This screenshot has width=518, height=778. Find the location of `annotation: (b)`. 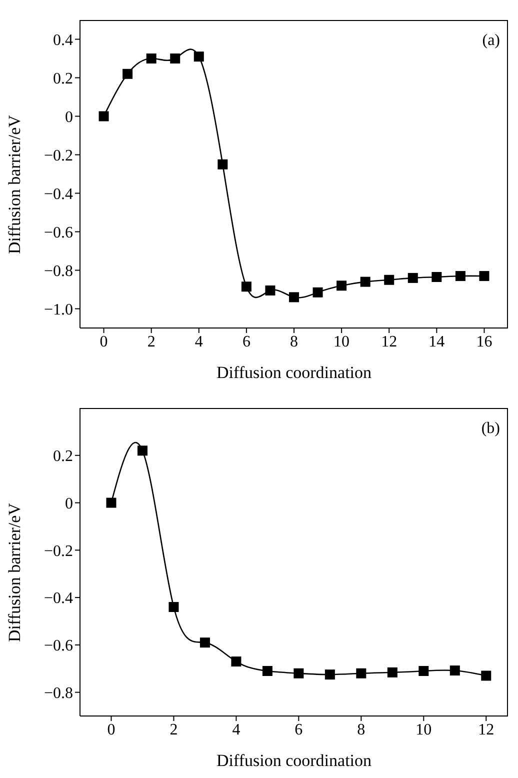

annotation: (b) is located at coordinates (490, 429).